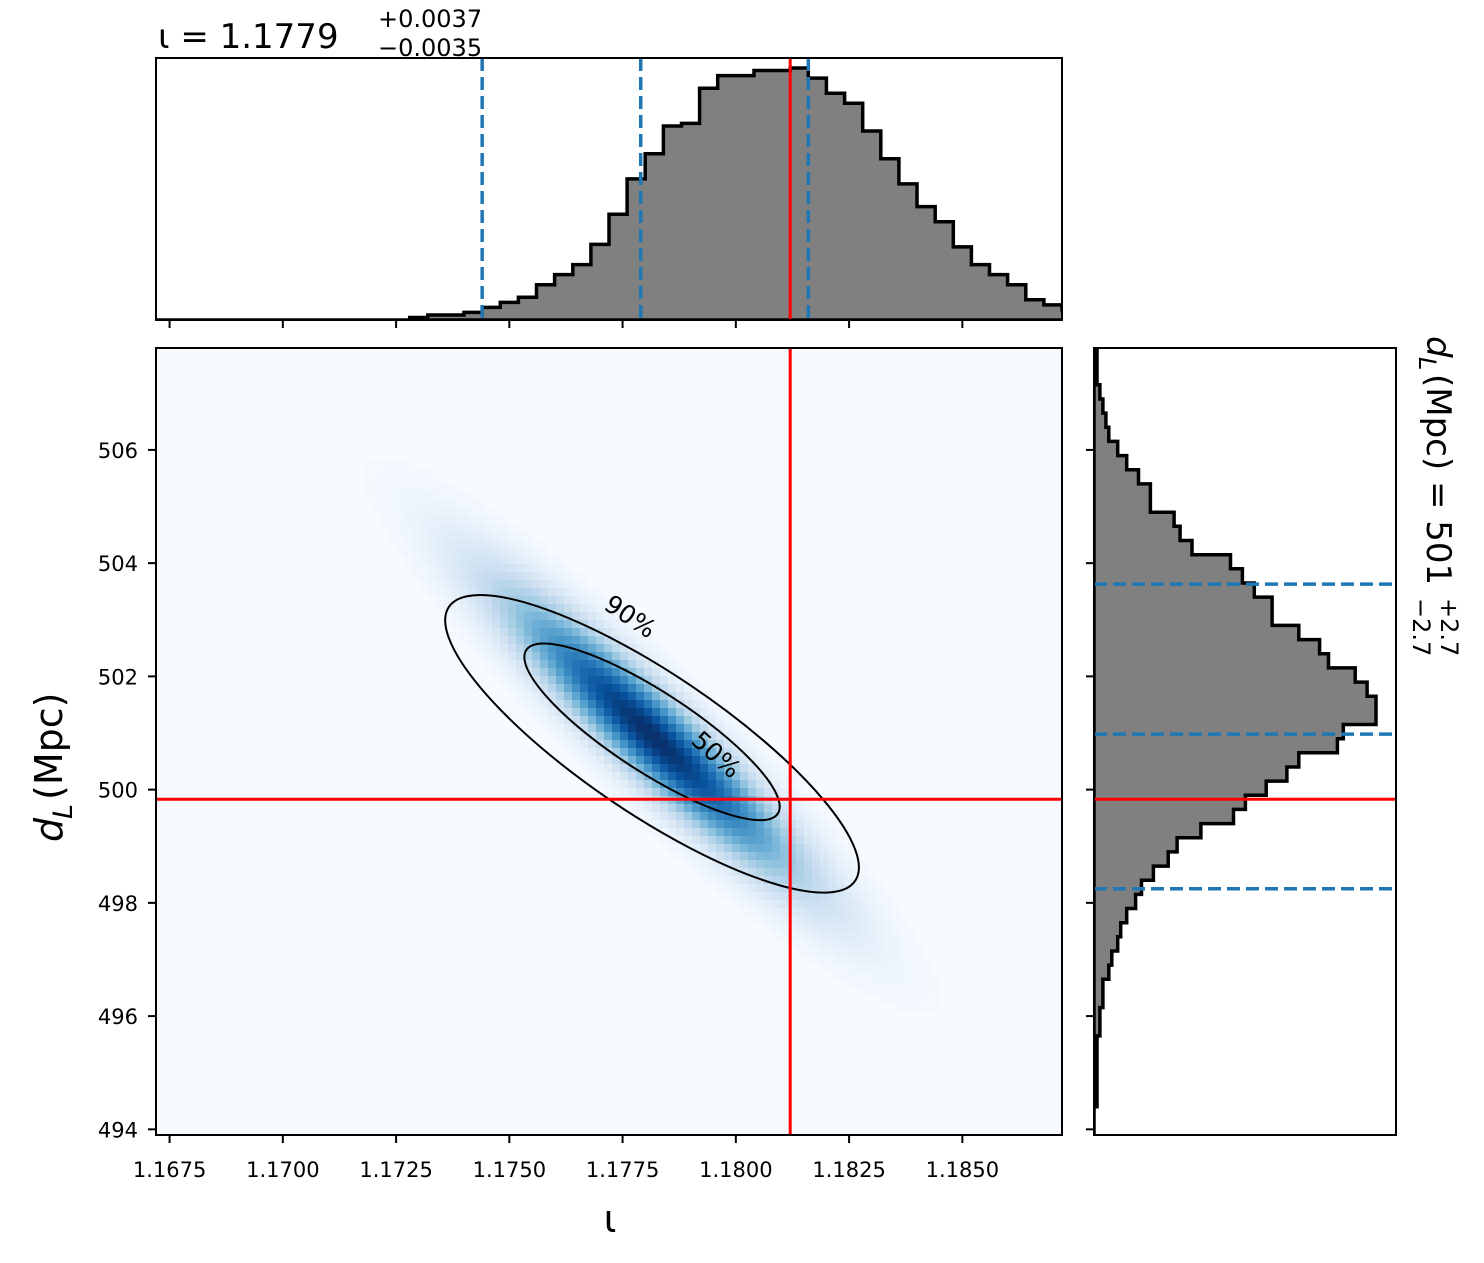 The width and height of the screenshot is (1484, 1263). Describe the element at coordinates (1245, 741) in the screenshot. I see `dl-histogram-frame` at that location.